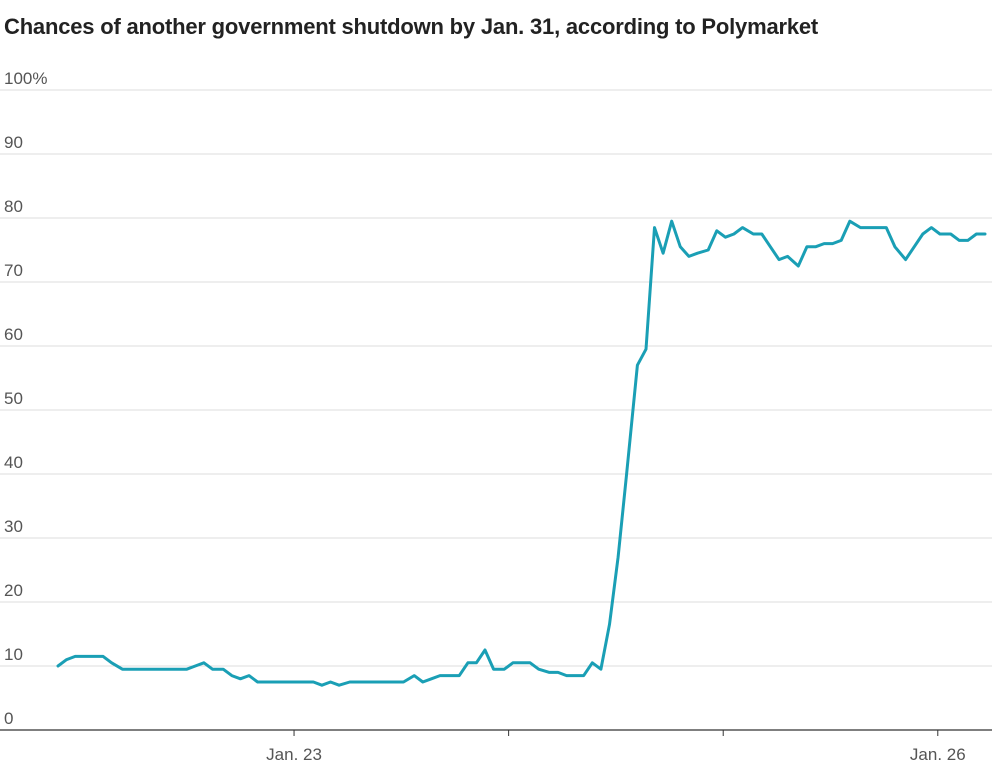 The width and height of the screenshot is (1008, 772). I want to click on x-tick-label-23: Jan. 23, so click(294, 754).